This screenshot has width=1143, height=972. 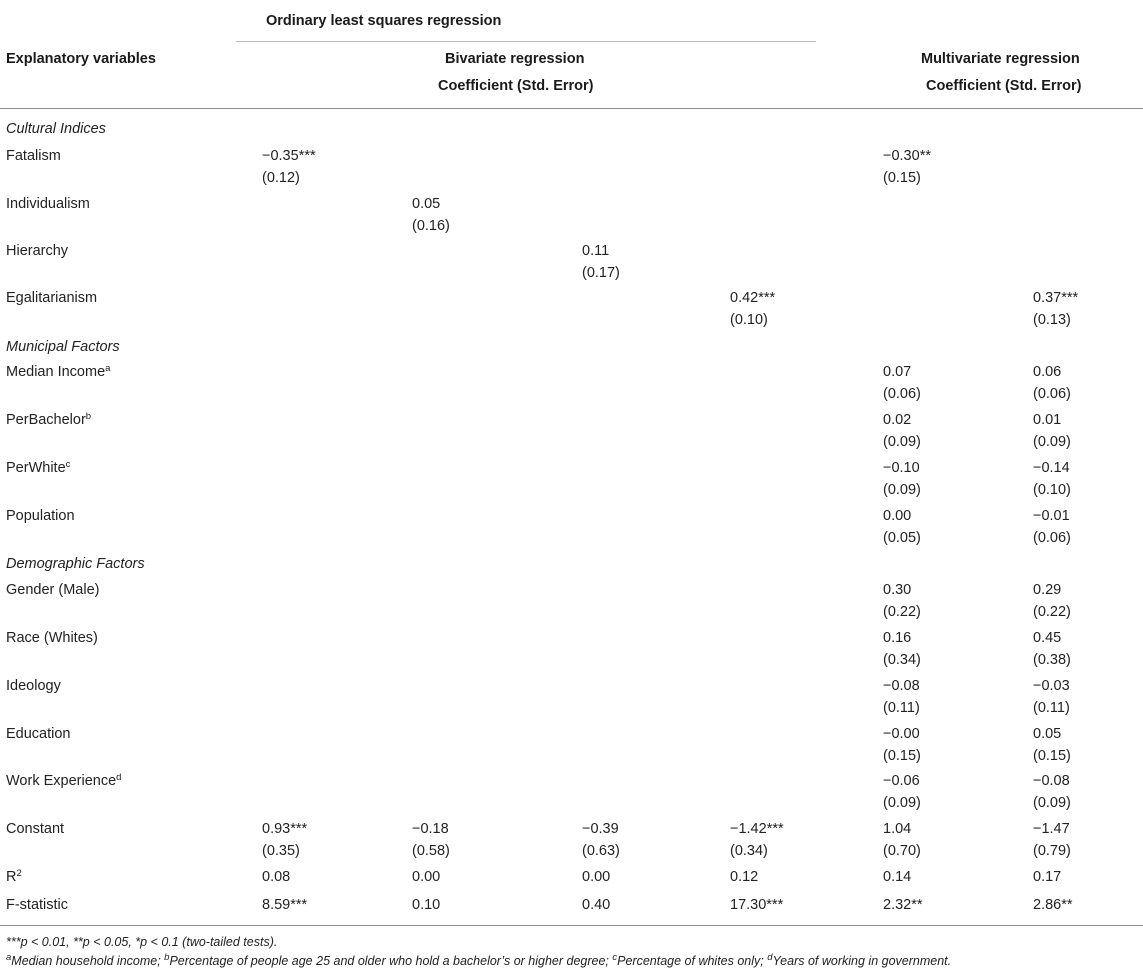 I want to click on std-error-cell: (0.05), so click(x=902, y=538).